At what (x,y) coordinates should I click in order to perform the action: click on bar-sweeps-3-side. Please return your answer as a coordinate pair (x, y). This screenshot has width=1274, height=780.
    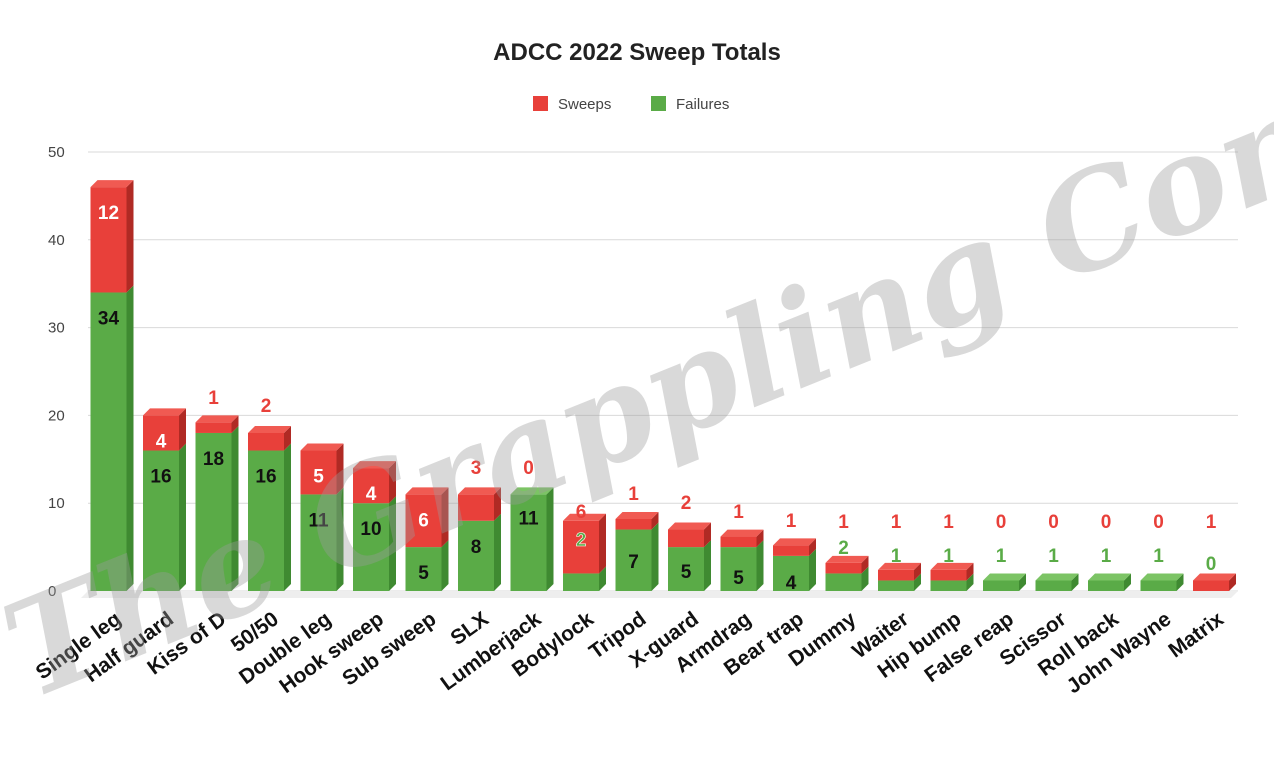
    Looking at the image, I should click on (287, 438).